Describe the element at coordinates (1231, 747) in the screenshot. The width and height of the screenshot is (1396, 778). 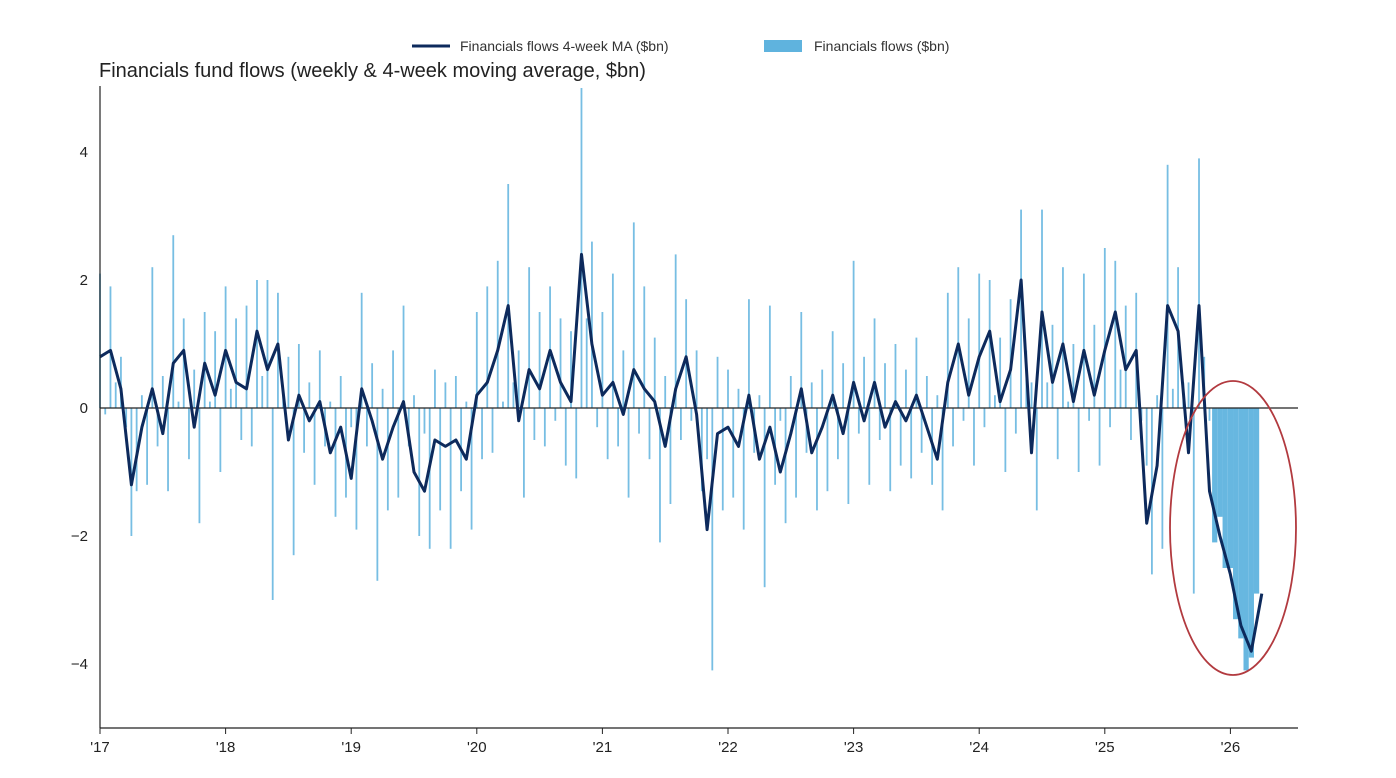
I see `x-tick-label: '26` at that location.